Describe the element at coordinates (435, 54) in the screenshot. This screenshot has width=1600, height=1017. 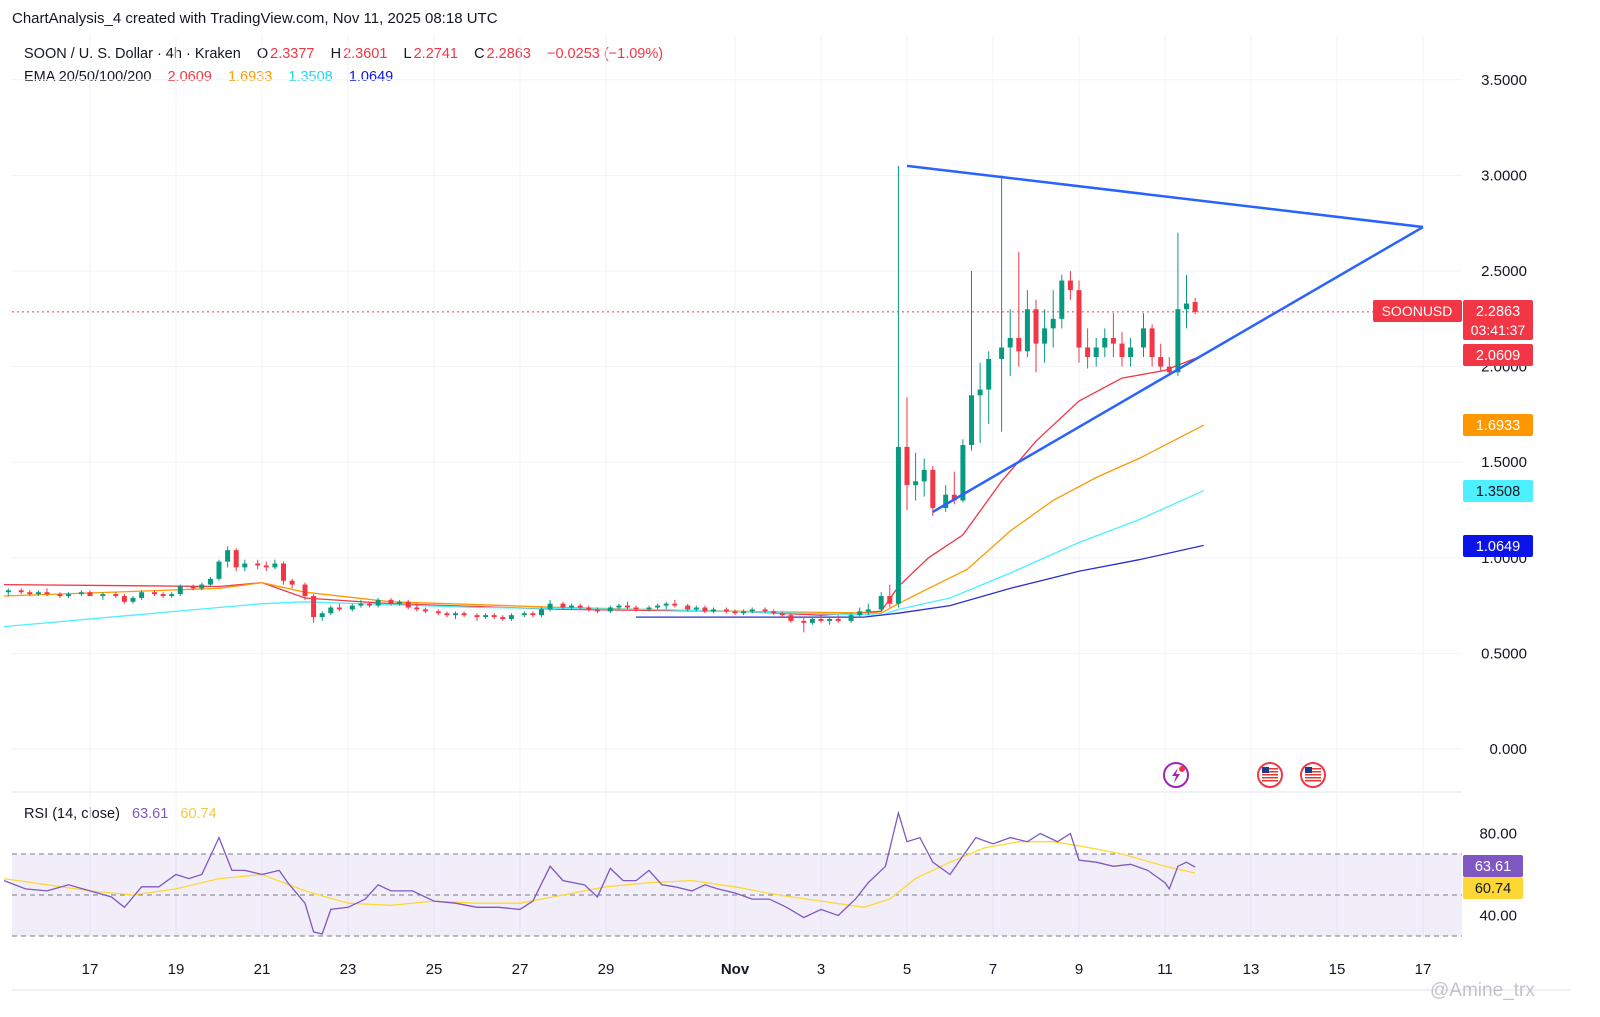
I see `low-value: 2.2741` at that location.